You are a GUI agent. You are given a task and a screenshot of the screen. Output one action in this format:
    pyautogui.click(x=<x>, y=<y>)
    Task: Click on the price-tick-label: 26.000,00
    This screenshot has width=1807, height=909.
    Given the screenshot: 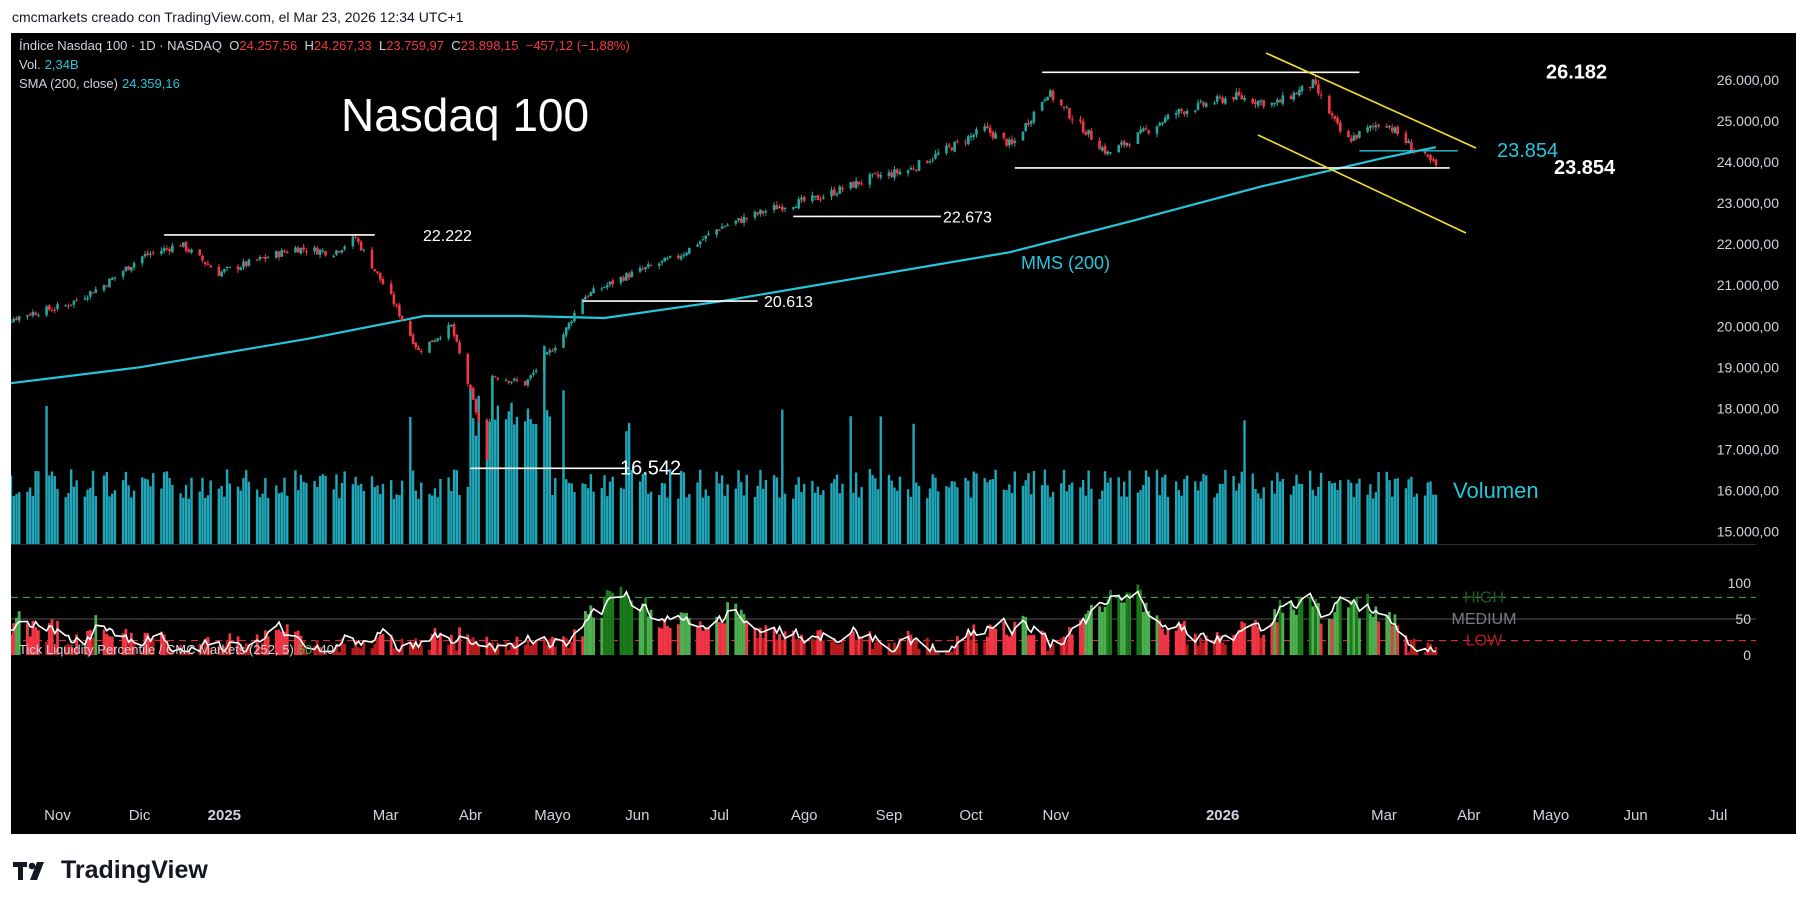 What is the action you would take?
    pyautogui.click(x=1748, y=80)
    